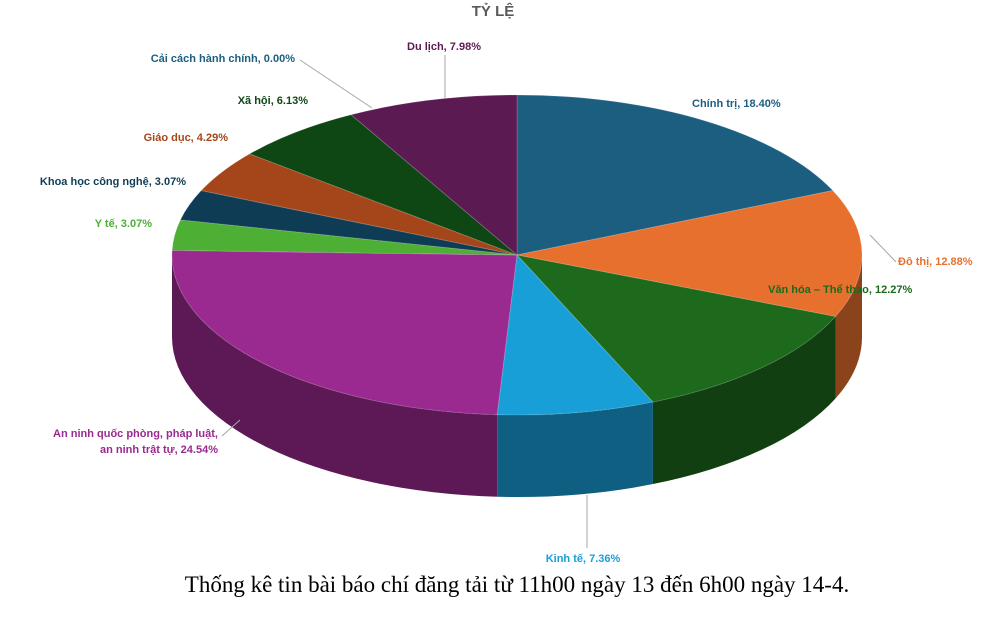  I want to click on data-label: Cải cách hành chính, 0.00%, so click(222, 59).